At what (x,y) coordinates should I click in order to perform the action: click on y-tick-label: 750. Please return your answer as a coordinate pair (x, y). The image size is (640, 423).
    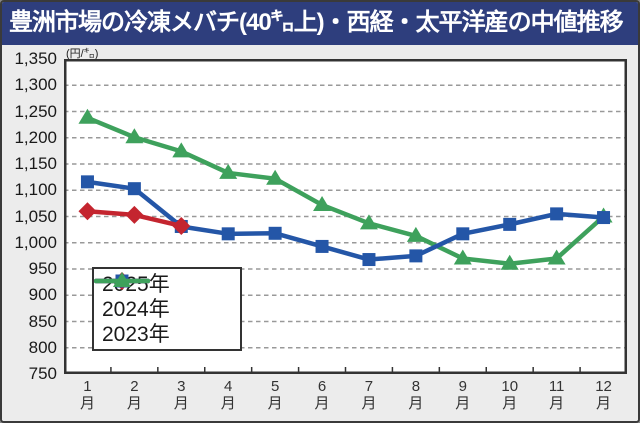
    Looking at the image, I should click on (42, 373).